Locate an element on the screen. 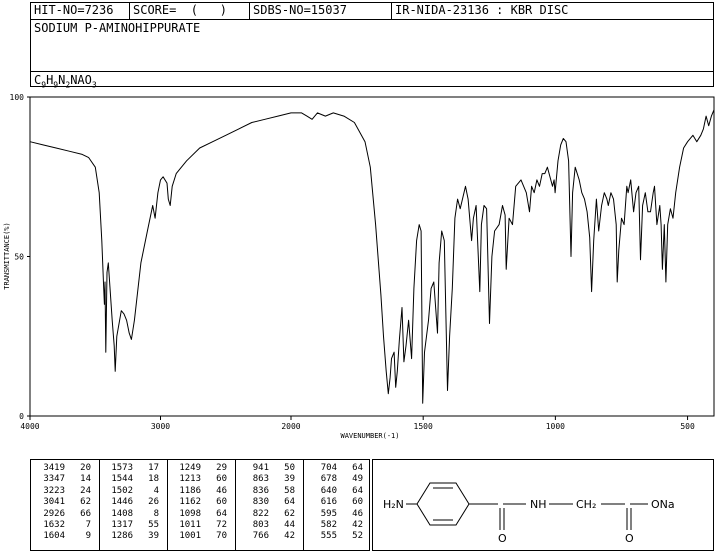 The image size is (715, 554). peak-wavenumber: 863 is located at coordinates (260, 479).